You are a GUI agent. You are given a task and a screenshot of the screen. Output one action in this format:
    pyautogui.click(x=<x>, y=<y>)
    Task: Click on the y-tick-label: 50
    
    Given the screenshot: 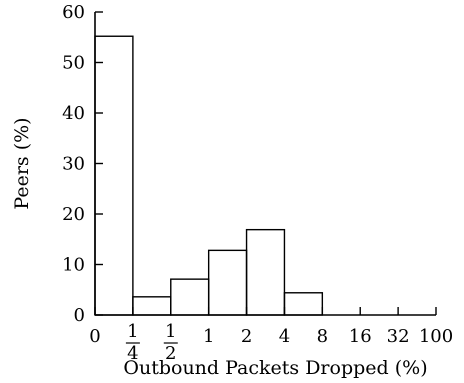 What is the action you would take?
    pyautogui.click(x=73, y=63)
    